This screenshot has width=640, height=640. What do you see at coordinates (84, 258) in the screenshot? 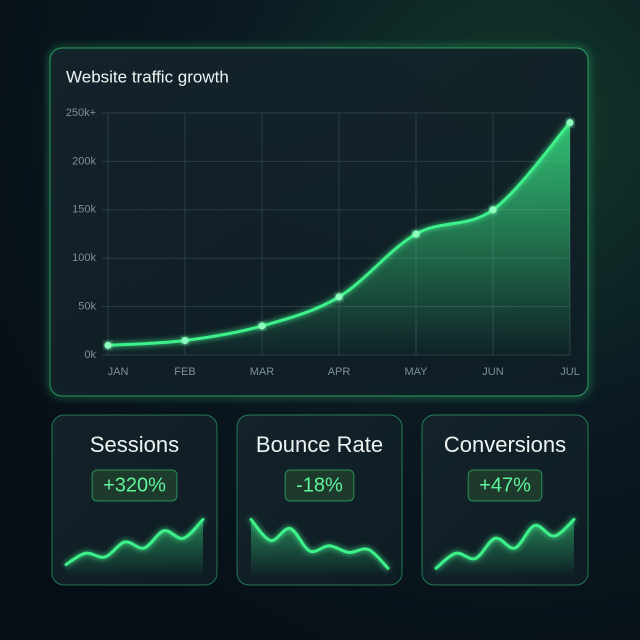
I see `y-tick-label: 100k` at bounding box center [84, 258].